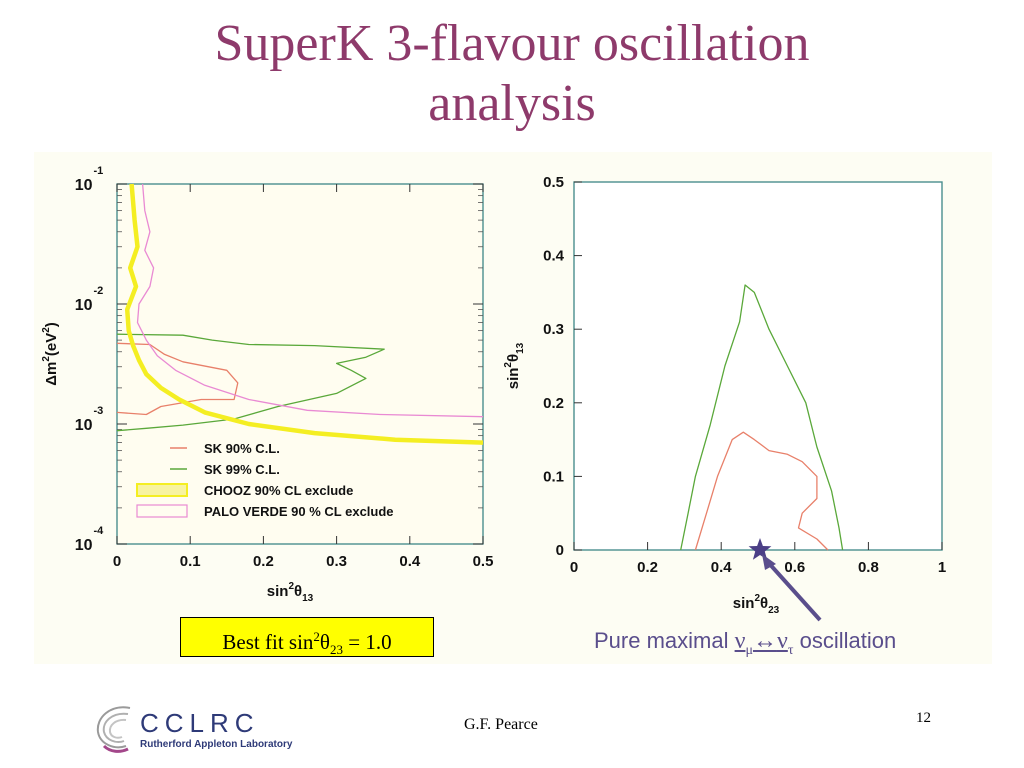 The image size is (1024, 768). I want to click on chart2-x-tick-label: 0.2, so click(647, 567).